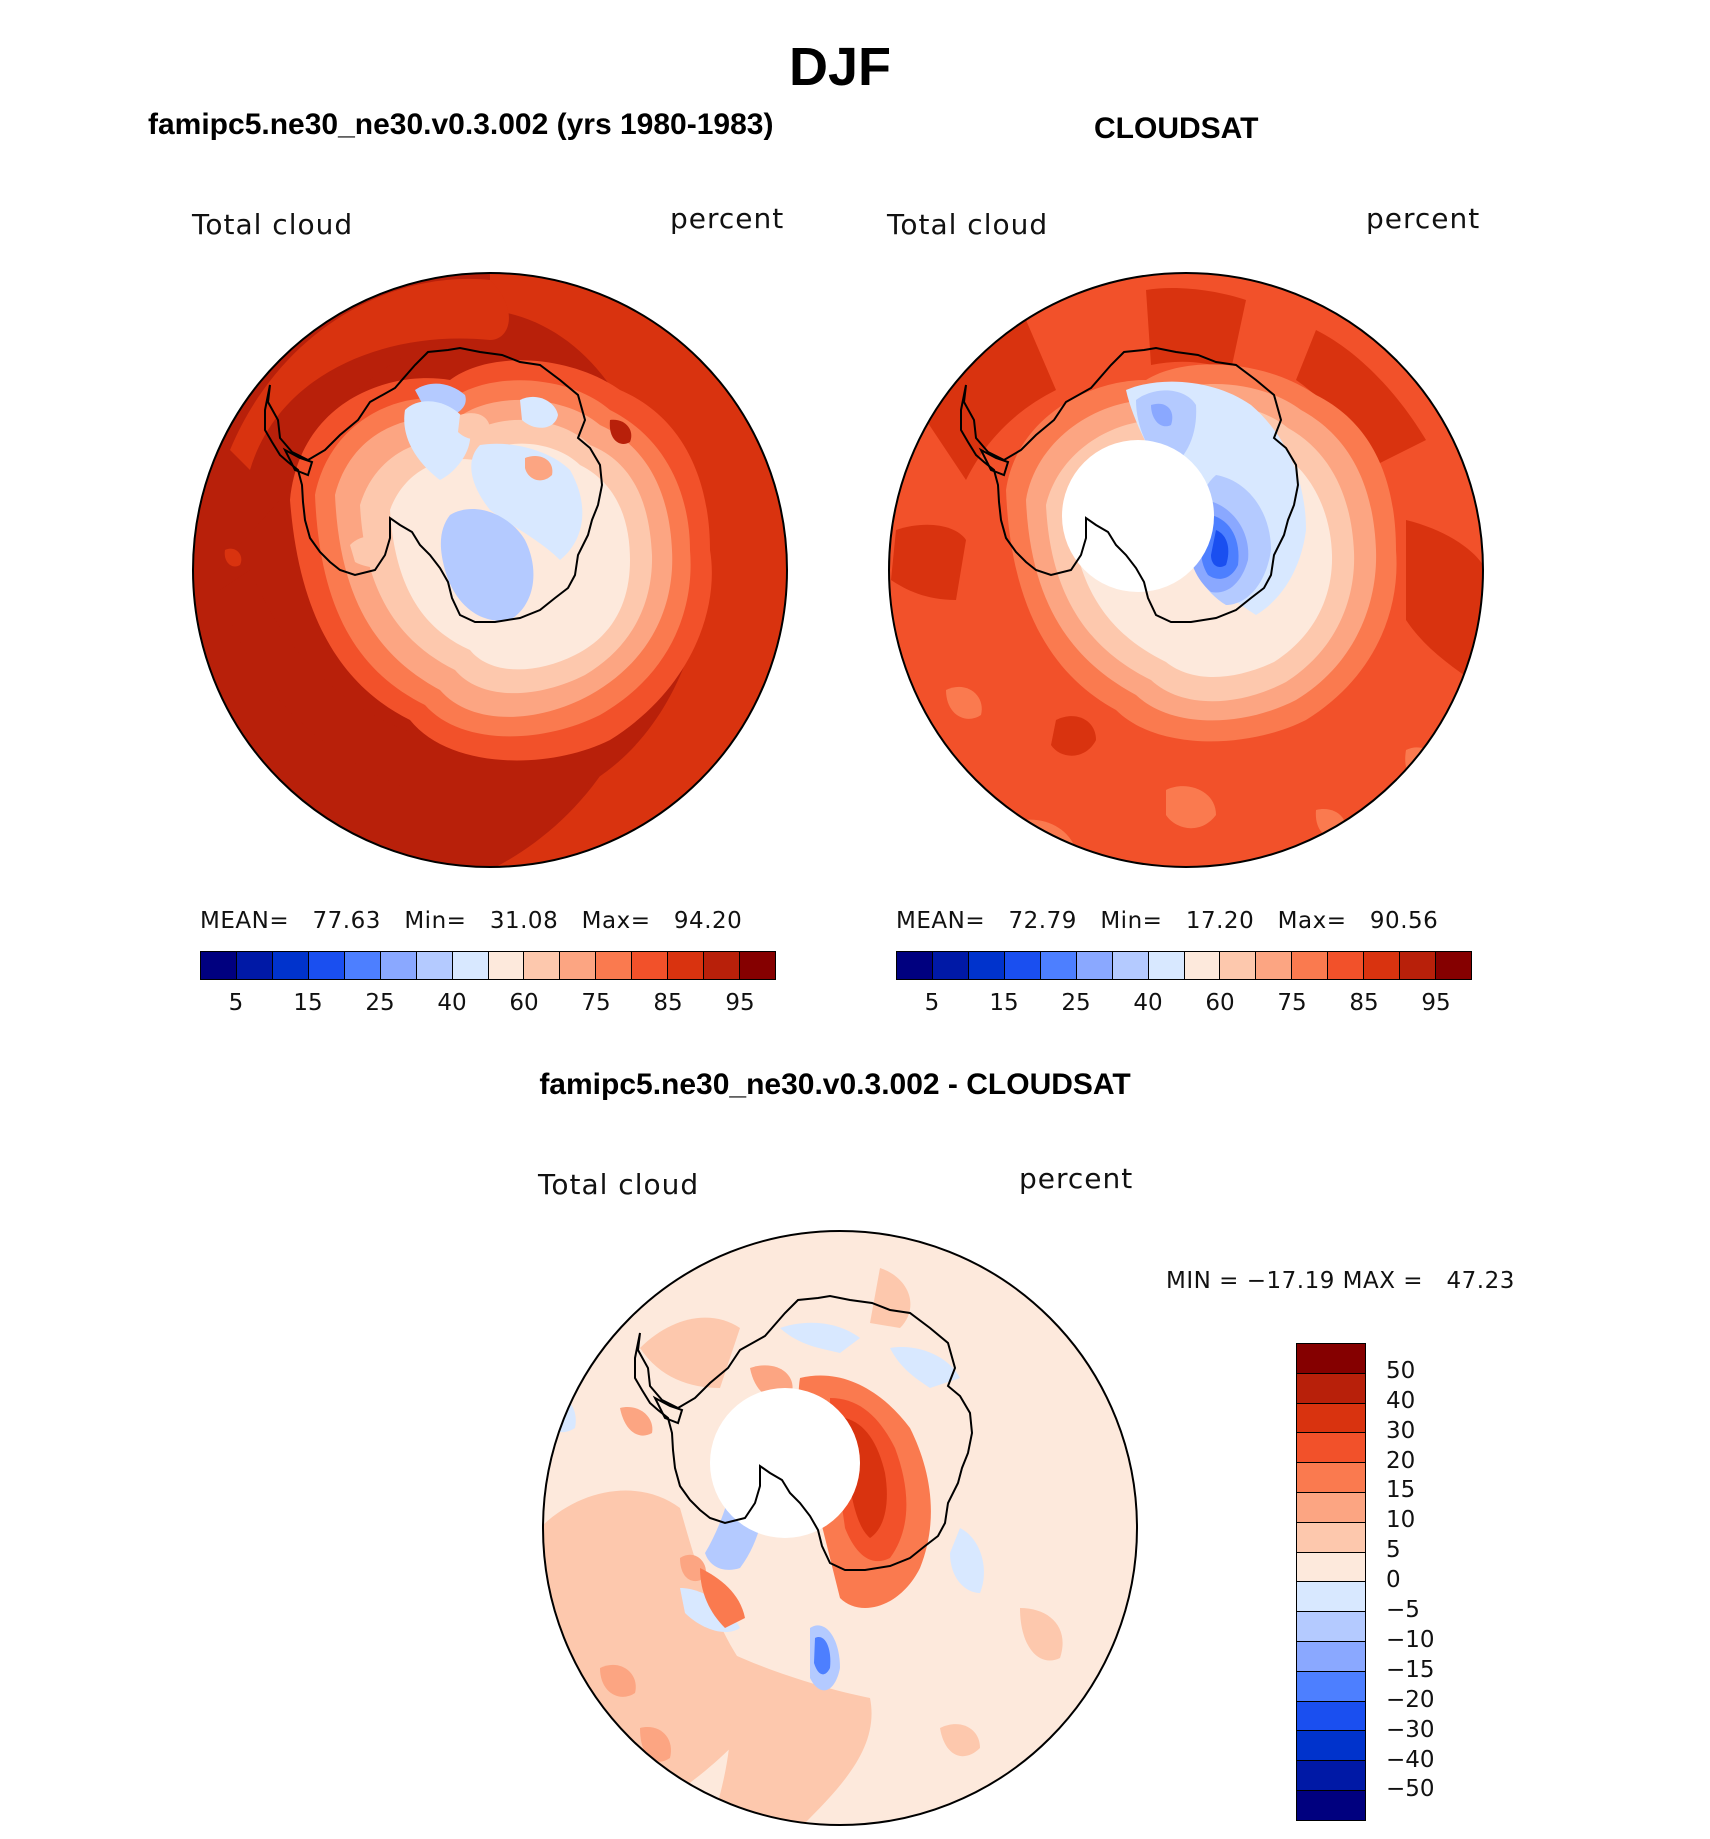  I want to click on model-colorbar-labels: 5 15 25 40 60 75 85 95, so click(488, 1005).